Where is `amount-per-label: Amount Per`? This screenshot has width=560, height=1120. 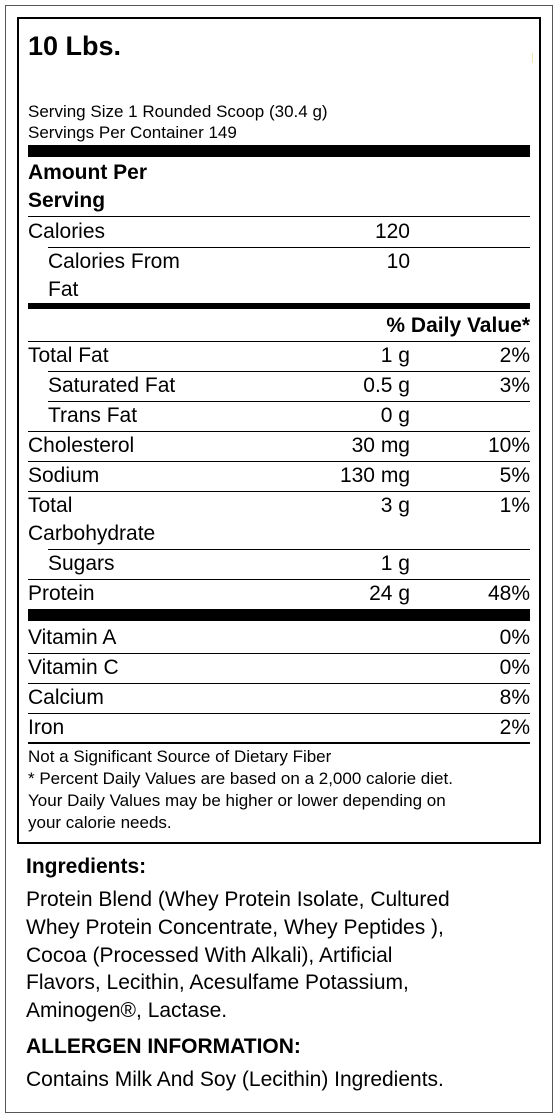
amount-per-label: Amount Per is located at coordinates (88, 172).